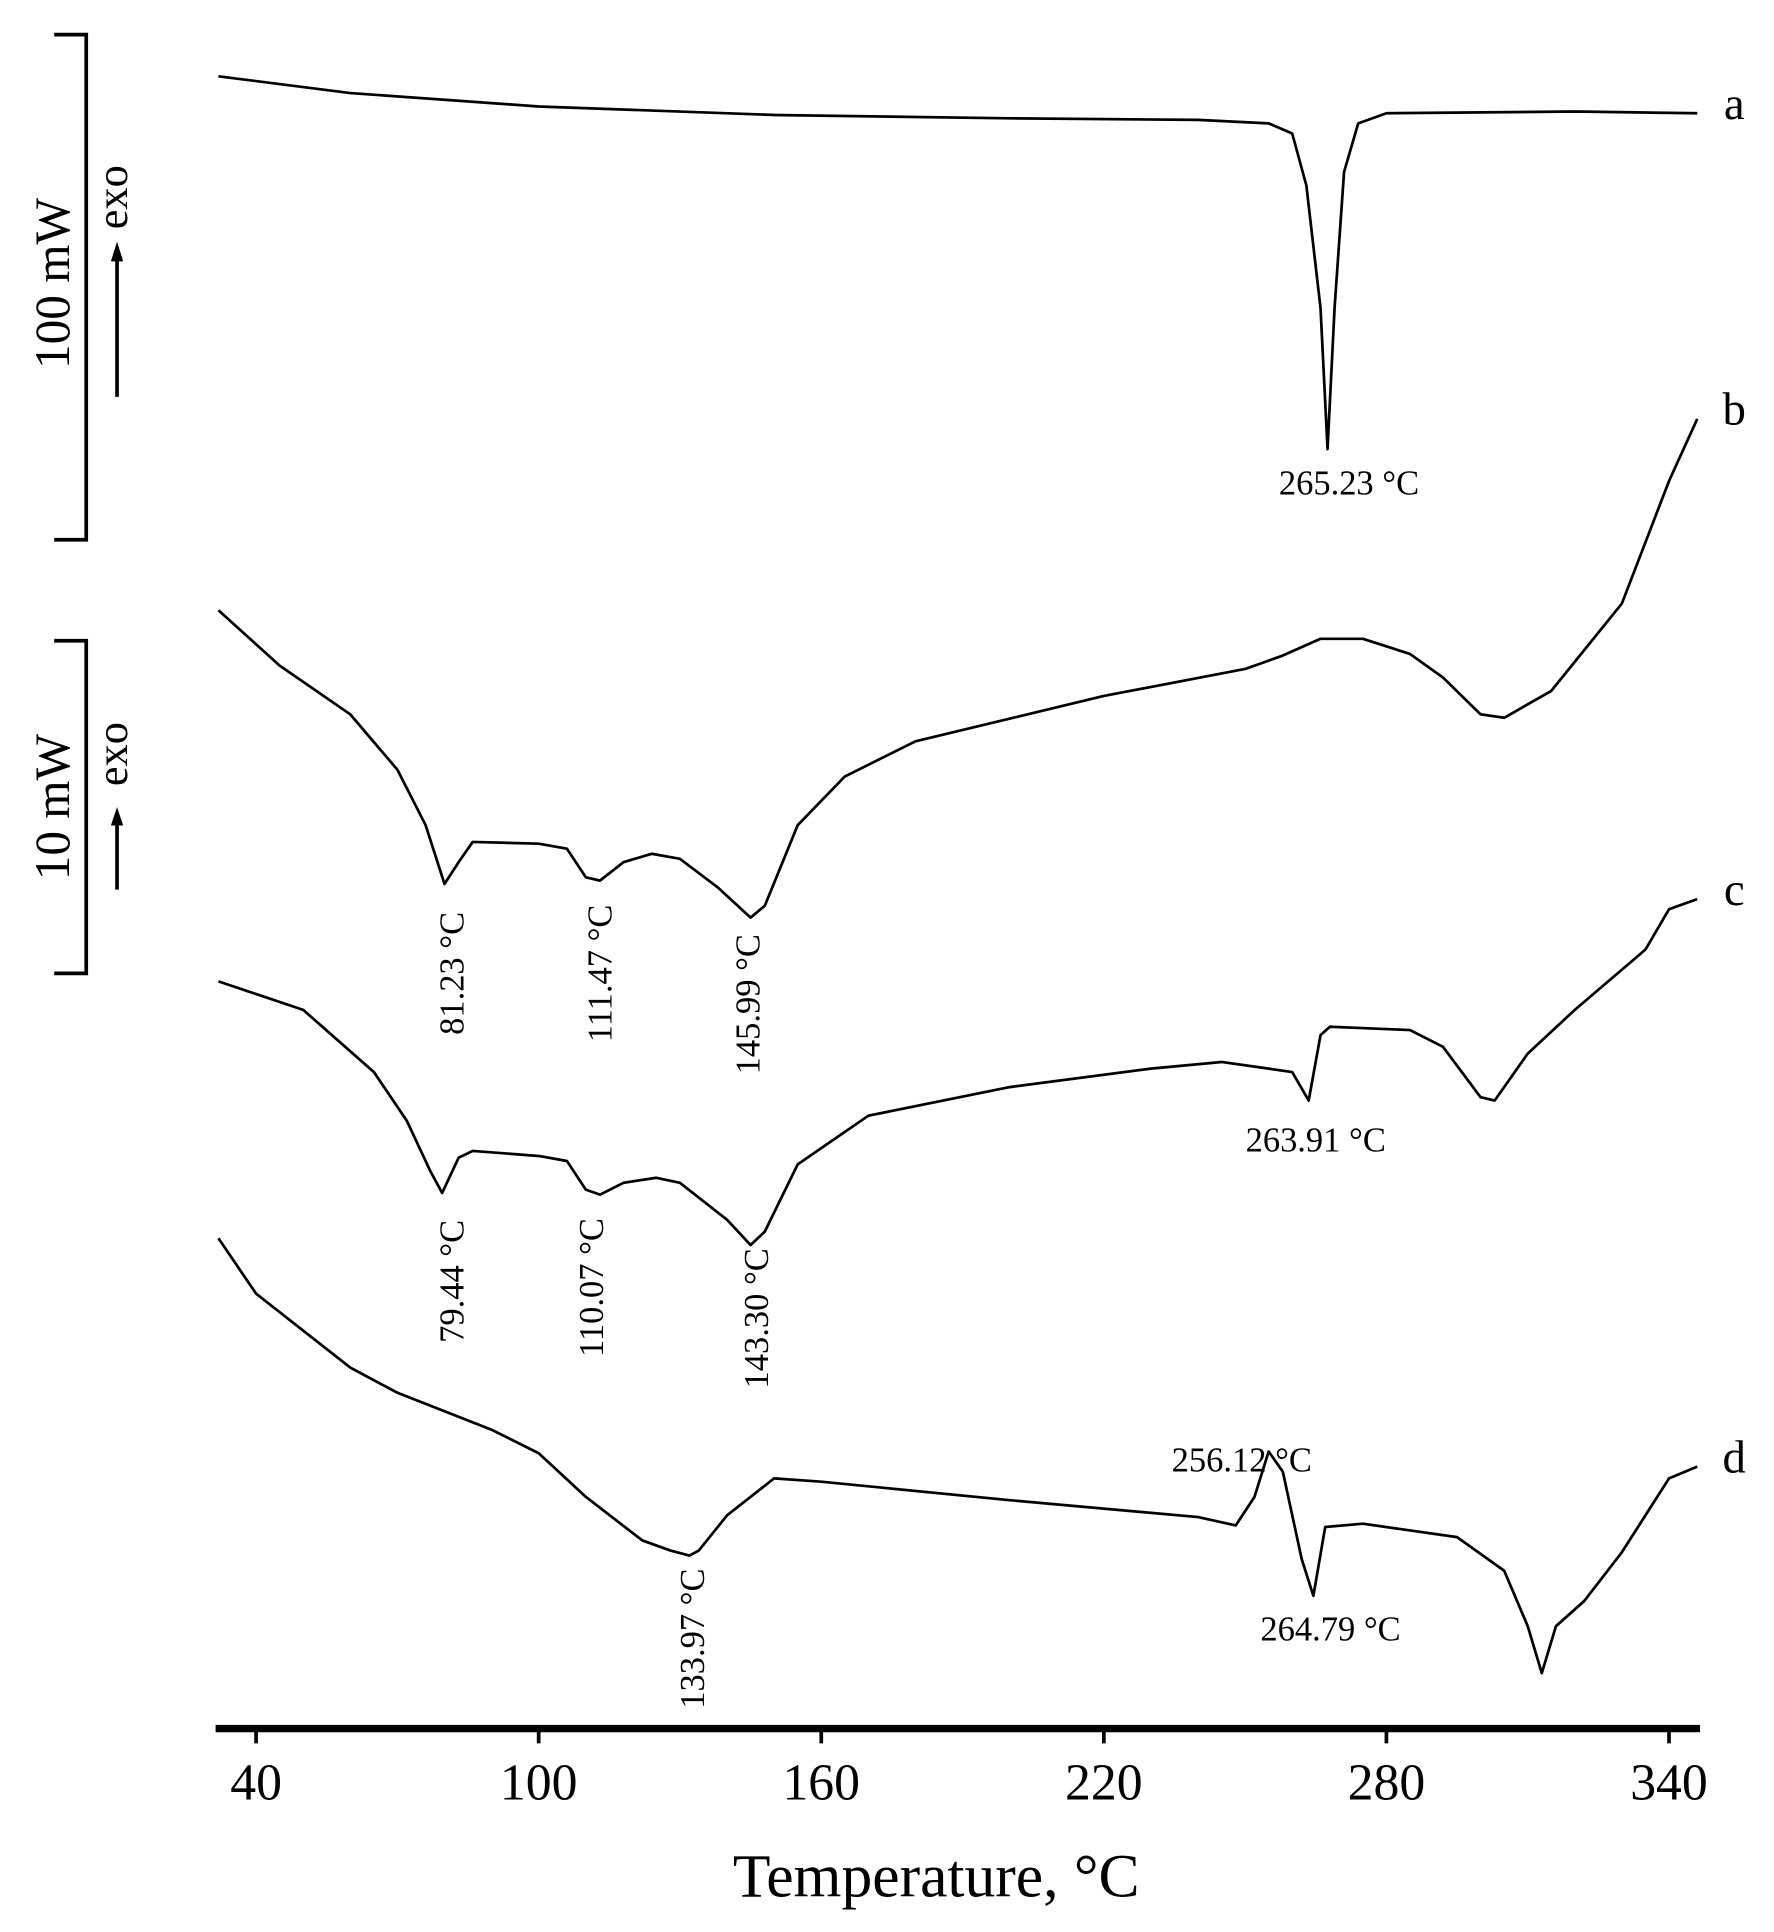 Image resolution: width=1774 pixels, height=1932 pixels. What do you see at coordinates (52, 806) in the screenshot?
I see `scale-bar-label: 10 mW` at bounding box center [52, 806].